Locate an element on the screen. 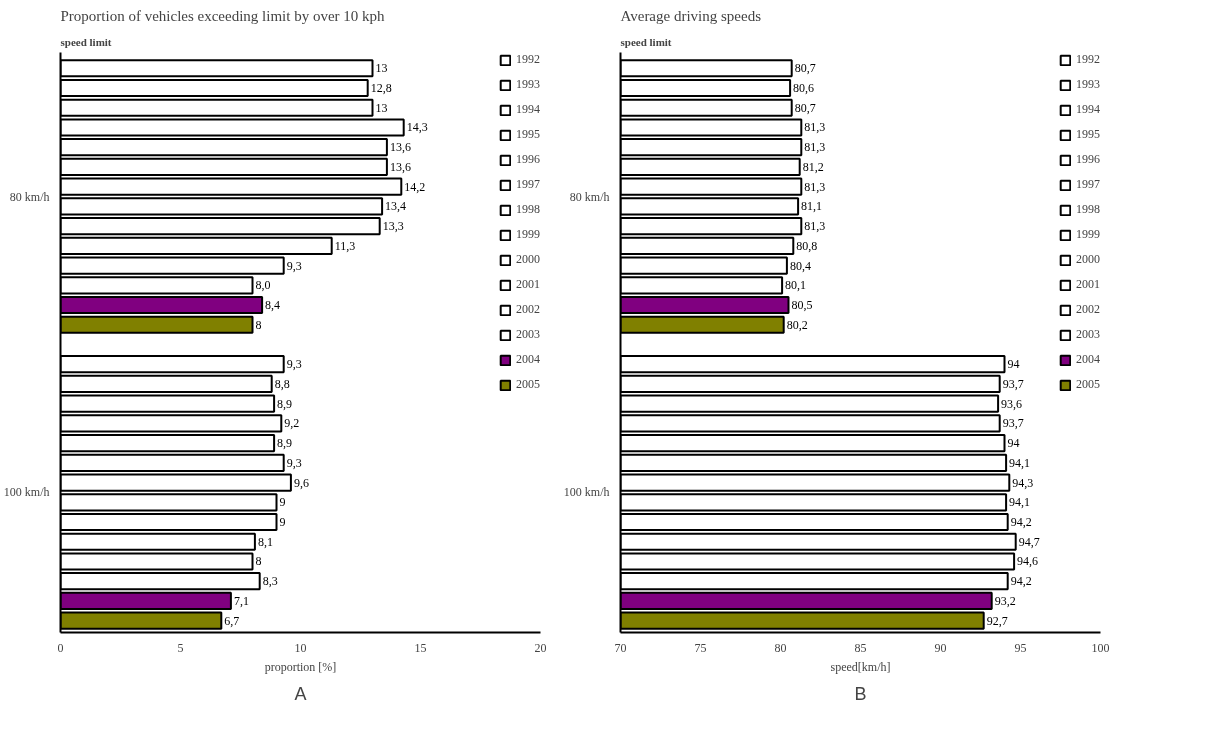 Image resolution: width=1227 pixels, height=749 pixels. text: B is located at coordinates (860, 693).